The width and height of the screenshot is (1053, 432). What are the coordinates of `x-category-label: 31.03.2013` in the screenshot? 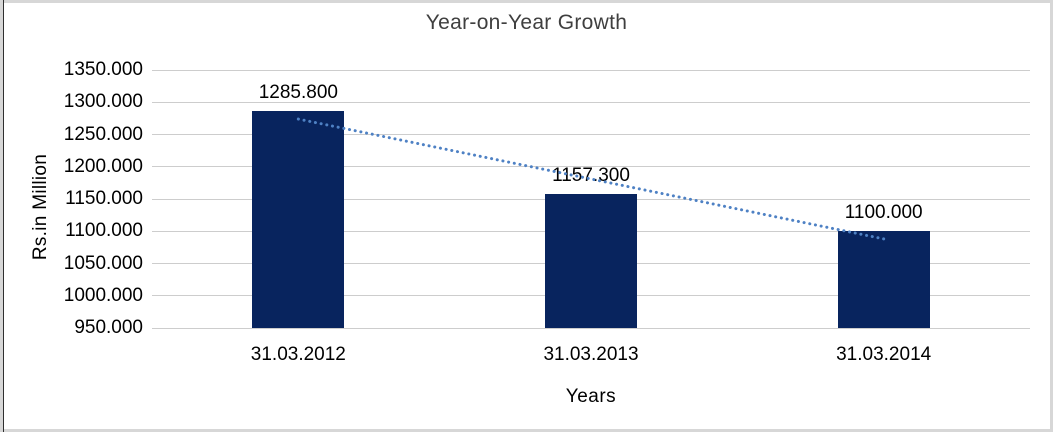 It's located at (591, 354).